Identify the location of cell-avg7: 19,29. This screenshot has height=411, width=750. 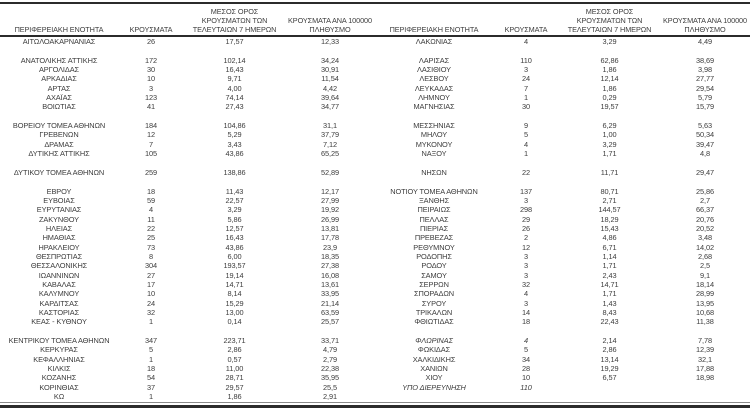
(609, 369).